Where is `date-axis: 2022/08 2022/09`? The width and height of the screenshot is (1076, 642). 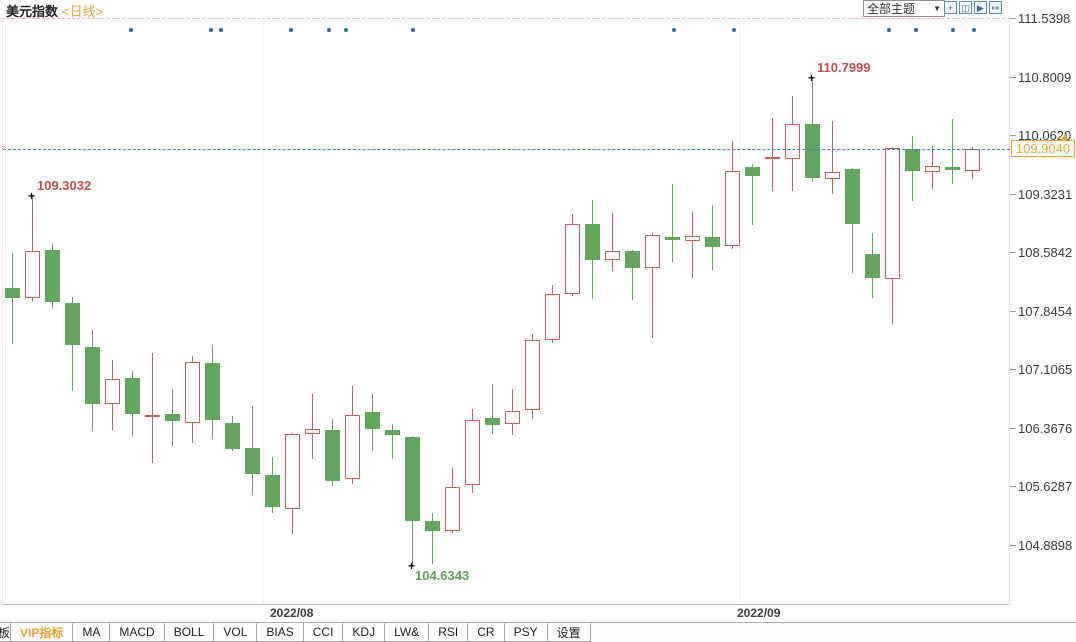 date-axis: 2022/08 2022/09 is located at coordinates (538, 613).